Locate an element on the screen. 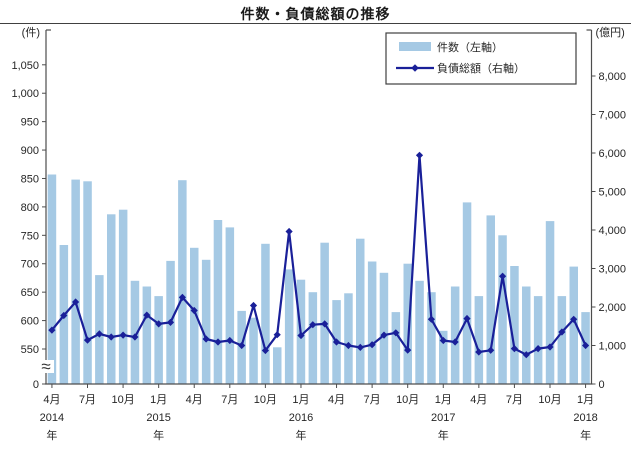 The width and height of the screenshot is (631, 449). left-tick-label: 1,000 is located at coordinates (25, 94).